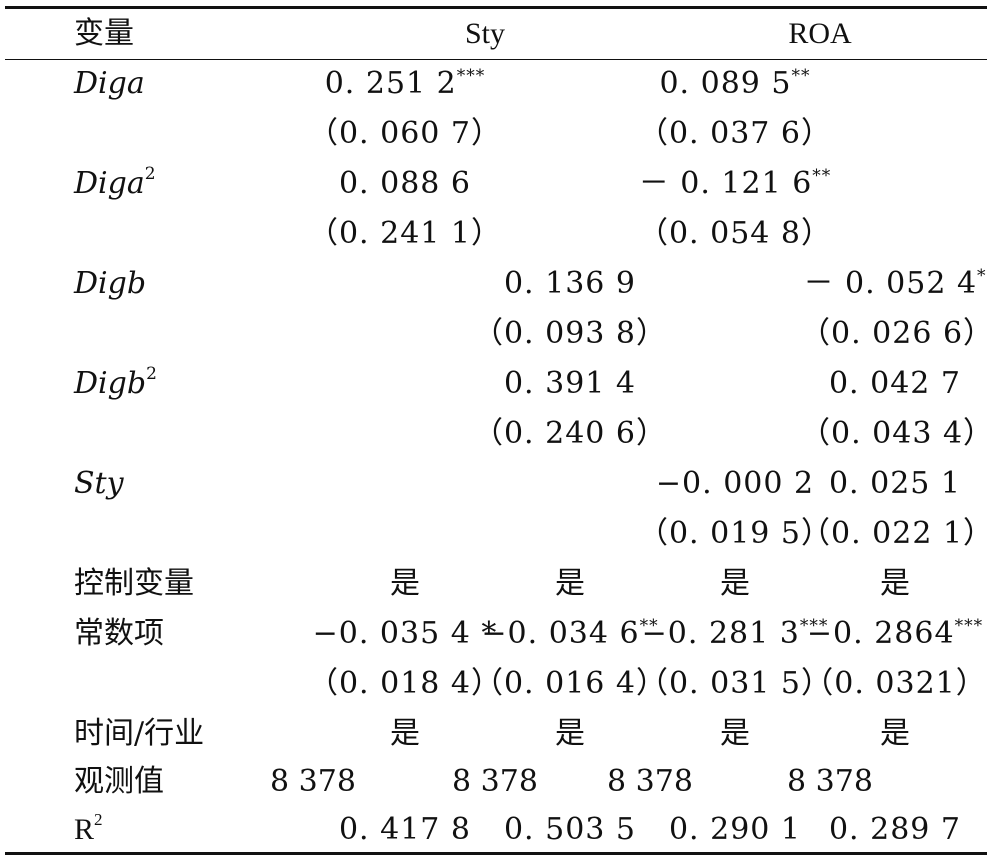 This screenshot has height=864, width=992. Describe the element at coordinates (820, 33) in the screenshot. I see `header-group-roa: ROA` at that location.